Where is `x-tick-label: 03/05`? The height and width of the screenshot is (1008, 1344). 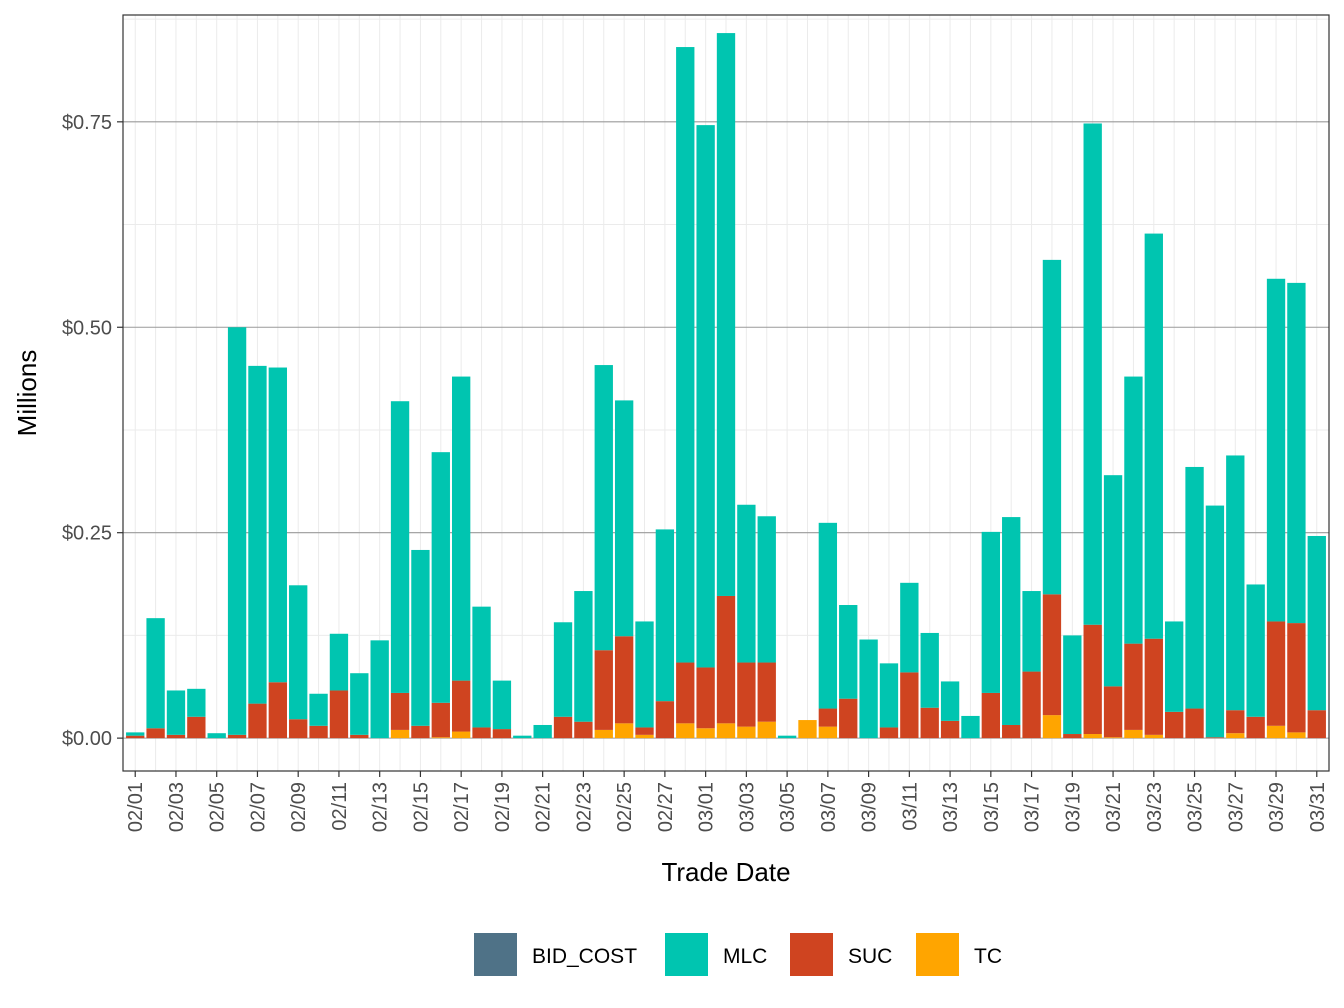 x-tick-label: 03/05 is located at coordinates (788, 807).